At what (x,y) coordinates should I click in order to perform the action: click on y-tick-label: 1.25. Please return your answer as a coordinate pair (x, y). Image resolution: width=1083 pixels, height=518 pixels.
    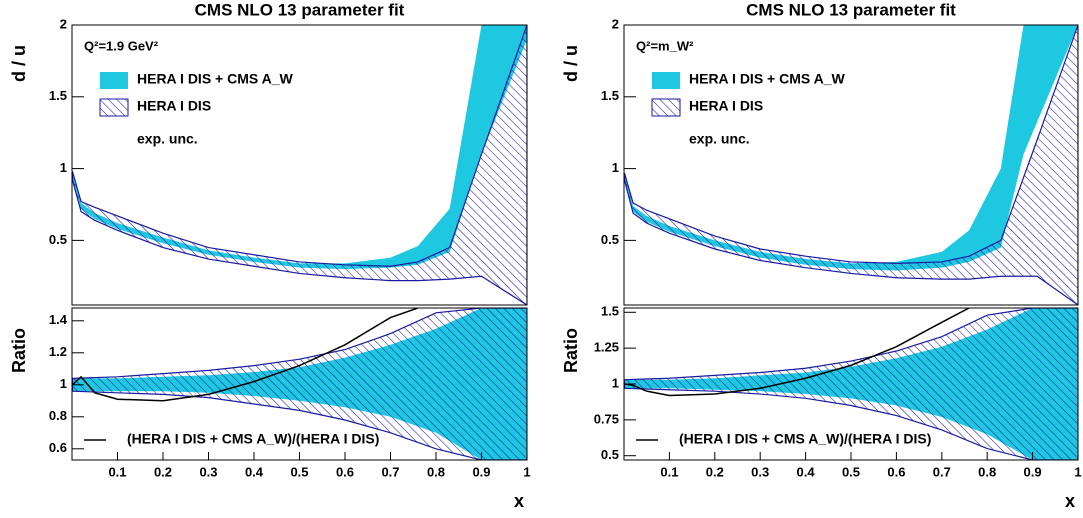
    Looking at the image, I should click on (606, 347).